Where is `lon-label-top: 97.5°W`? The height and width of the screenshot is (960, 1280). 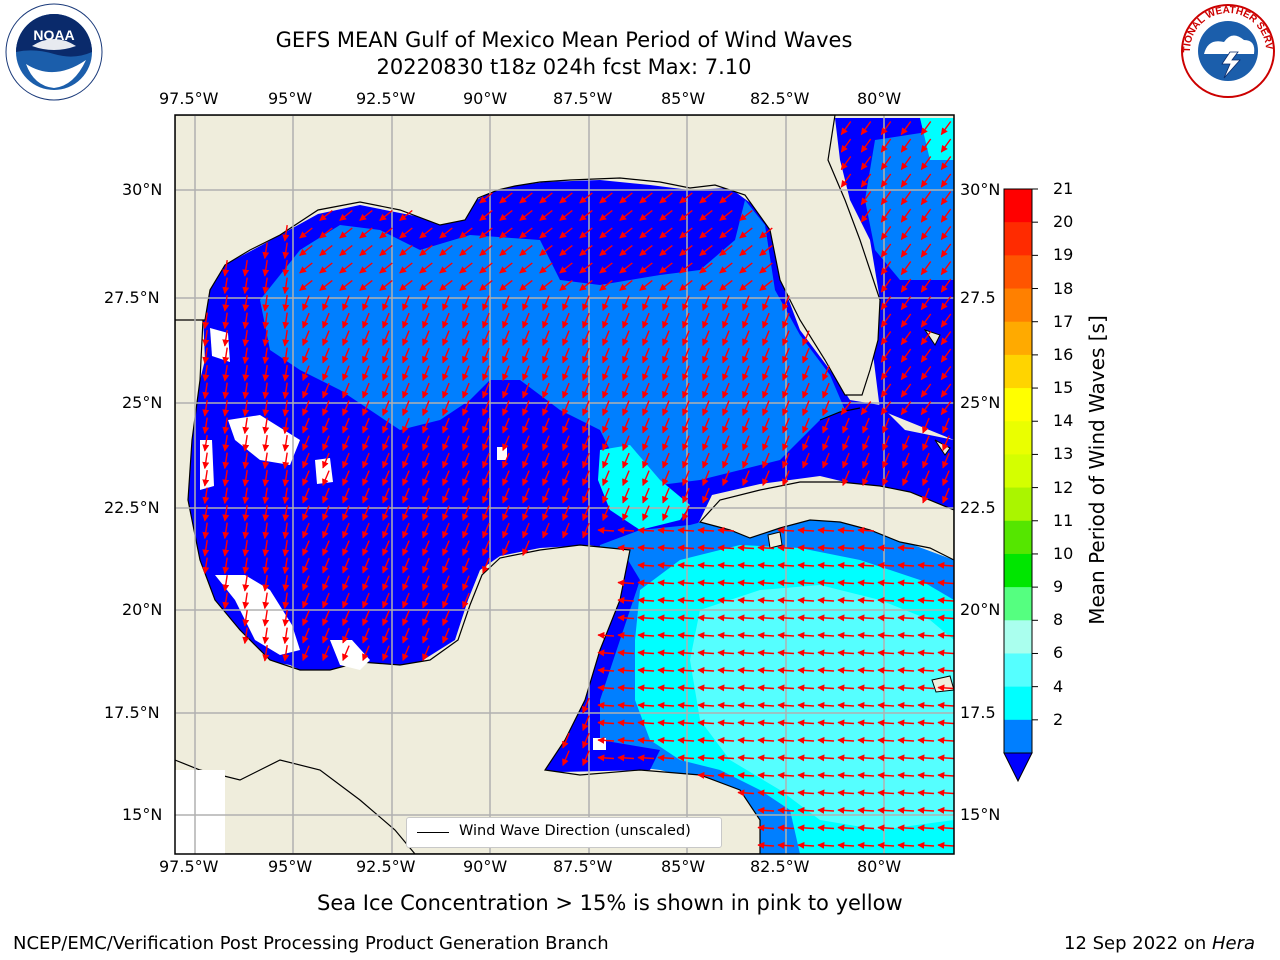 lon-label-top: 97.5°W is located at coordinates (189, 98).